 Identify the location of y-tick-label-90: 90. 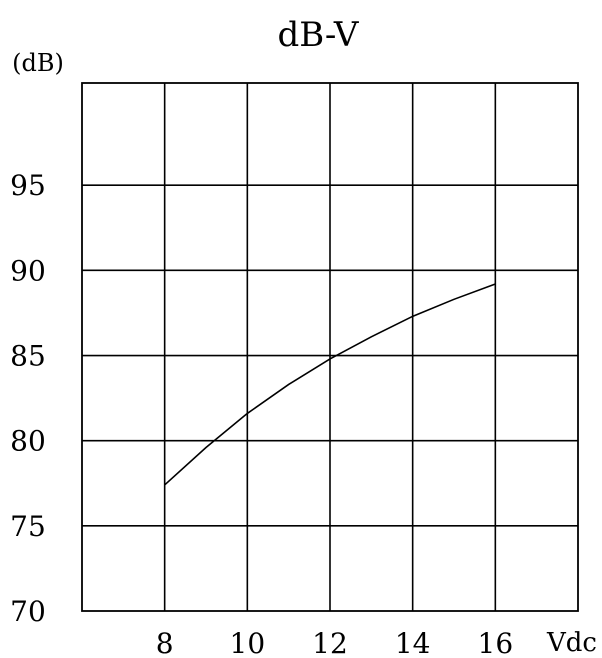
(28, 270).